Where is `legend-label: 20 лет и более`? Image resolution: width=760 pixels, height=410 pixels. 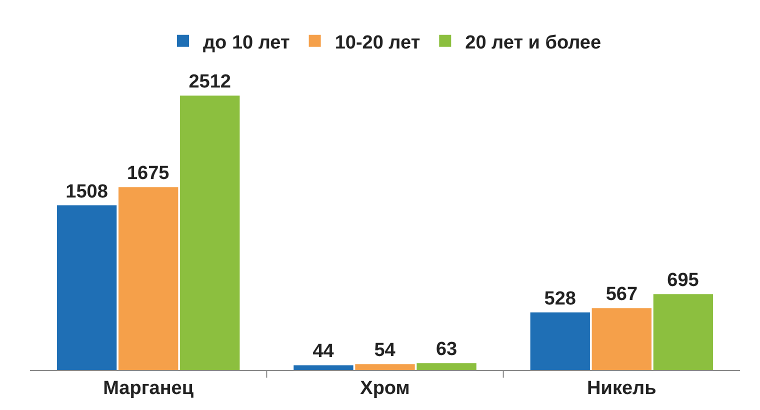
legend-label: 20 лет и более is located at coordinates (533, 43).